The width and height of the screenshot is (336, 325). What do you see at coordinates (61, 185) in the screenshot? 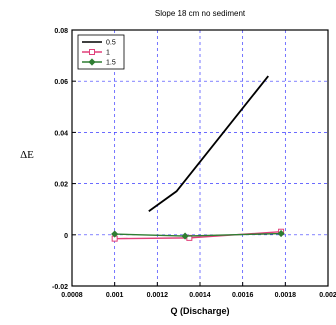
I see `y-tick-label: 0.02` at bounding box center [61, 185].